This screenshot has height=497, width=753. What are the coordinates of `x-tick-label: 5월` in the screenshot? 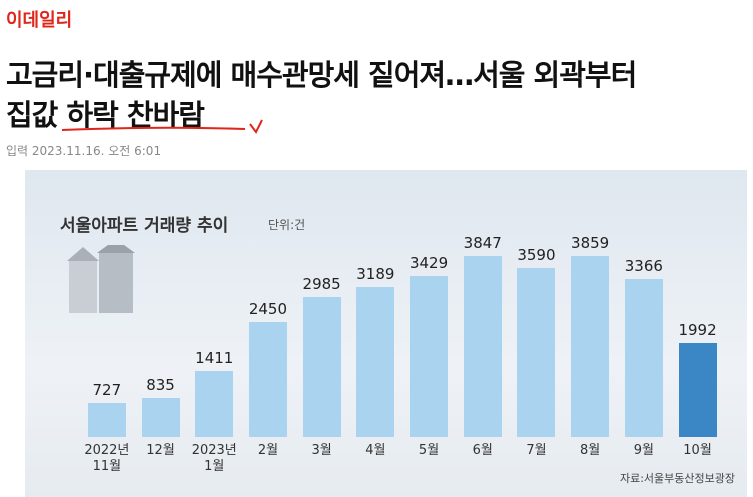 It's located at (429, 450).